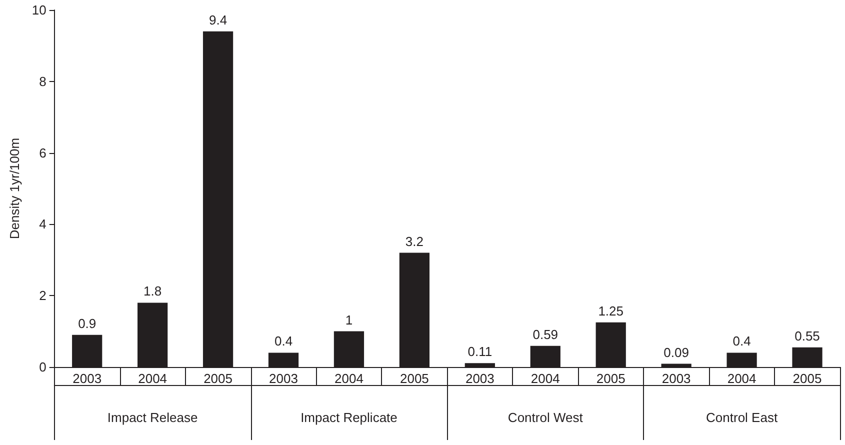 This screenshot has height=445, width=845. What do you see at coordinates (611, 310) in the screenshot?
I see `data-label: 1.25` at bounding box center [611, 310].